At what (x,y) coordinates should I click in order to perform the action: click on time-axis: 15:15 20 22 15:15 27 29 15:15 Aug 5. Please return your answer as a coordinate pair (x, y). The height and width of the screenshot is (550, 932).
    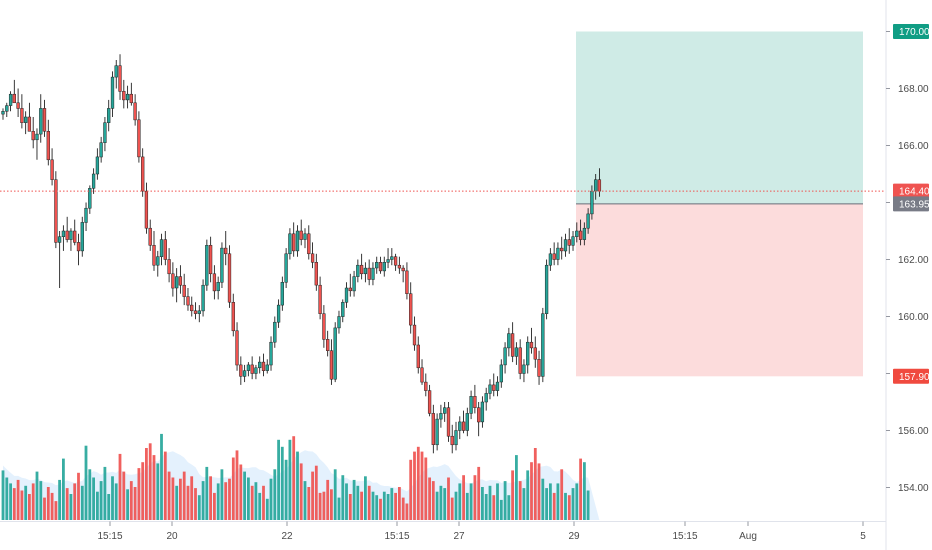
    Looking at the image, I should click on (443, 532).